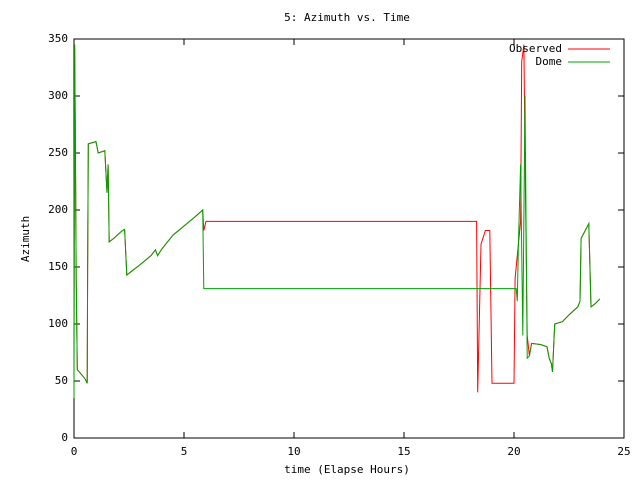  Describe the element at coordinates (64, 437) in the screenshot. I see `y-tick-label: 0` at that location.